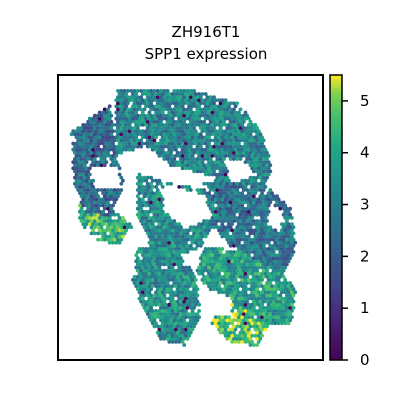 The image size is (400, 400). I want to click on colorbar-tick-label: 4, so click(365, 153).